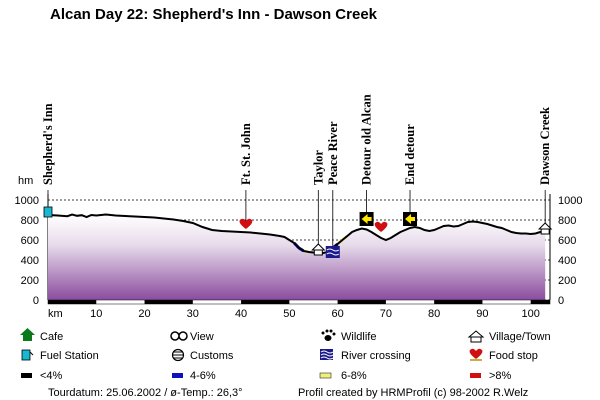 The image size is (600, 400). What do you see at coordinates (367, 139) in the screenshot?
I see `place-label: Detour old Alcan` at bounding box center [367, 139].